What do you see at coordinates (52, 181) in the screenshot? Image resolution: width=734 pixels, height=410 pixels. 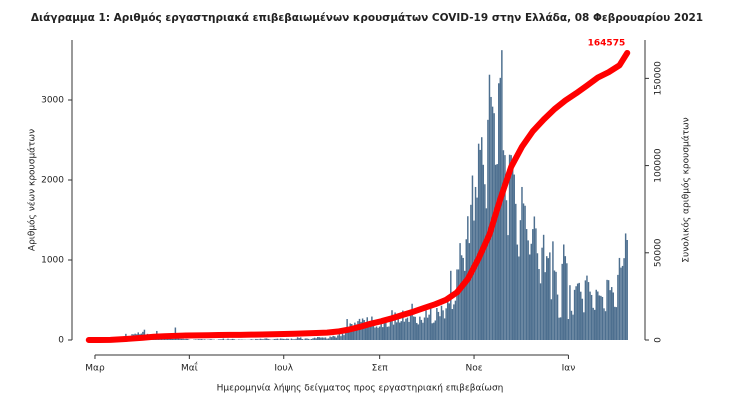 I see `y-tick-label: 2000` at bounding box center [52, 181].